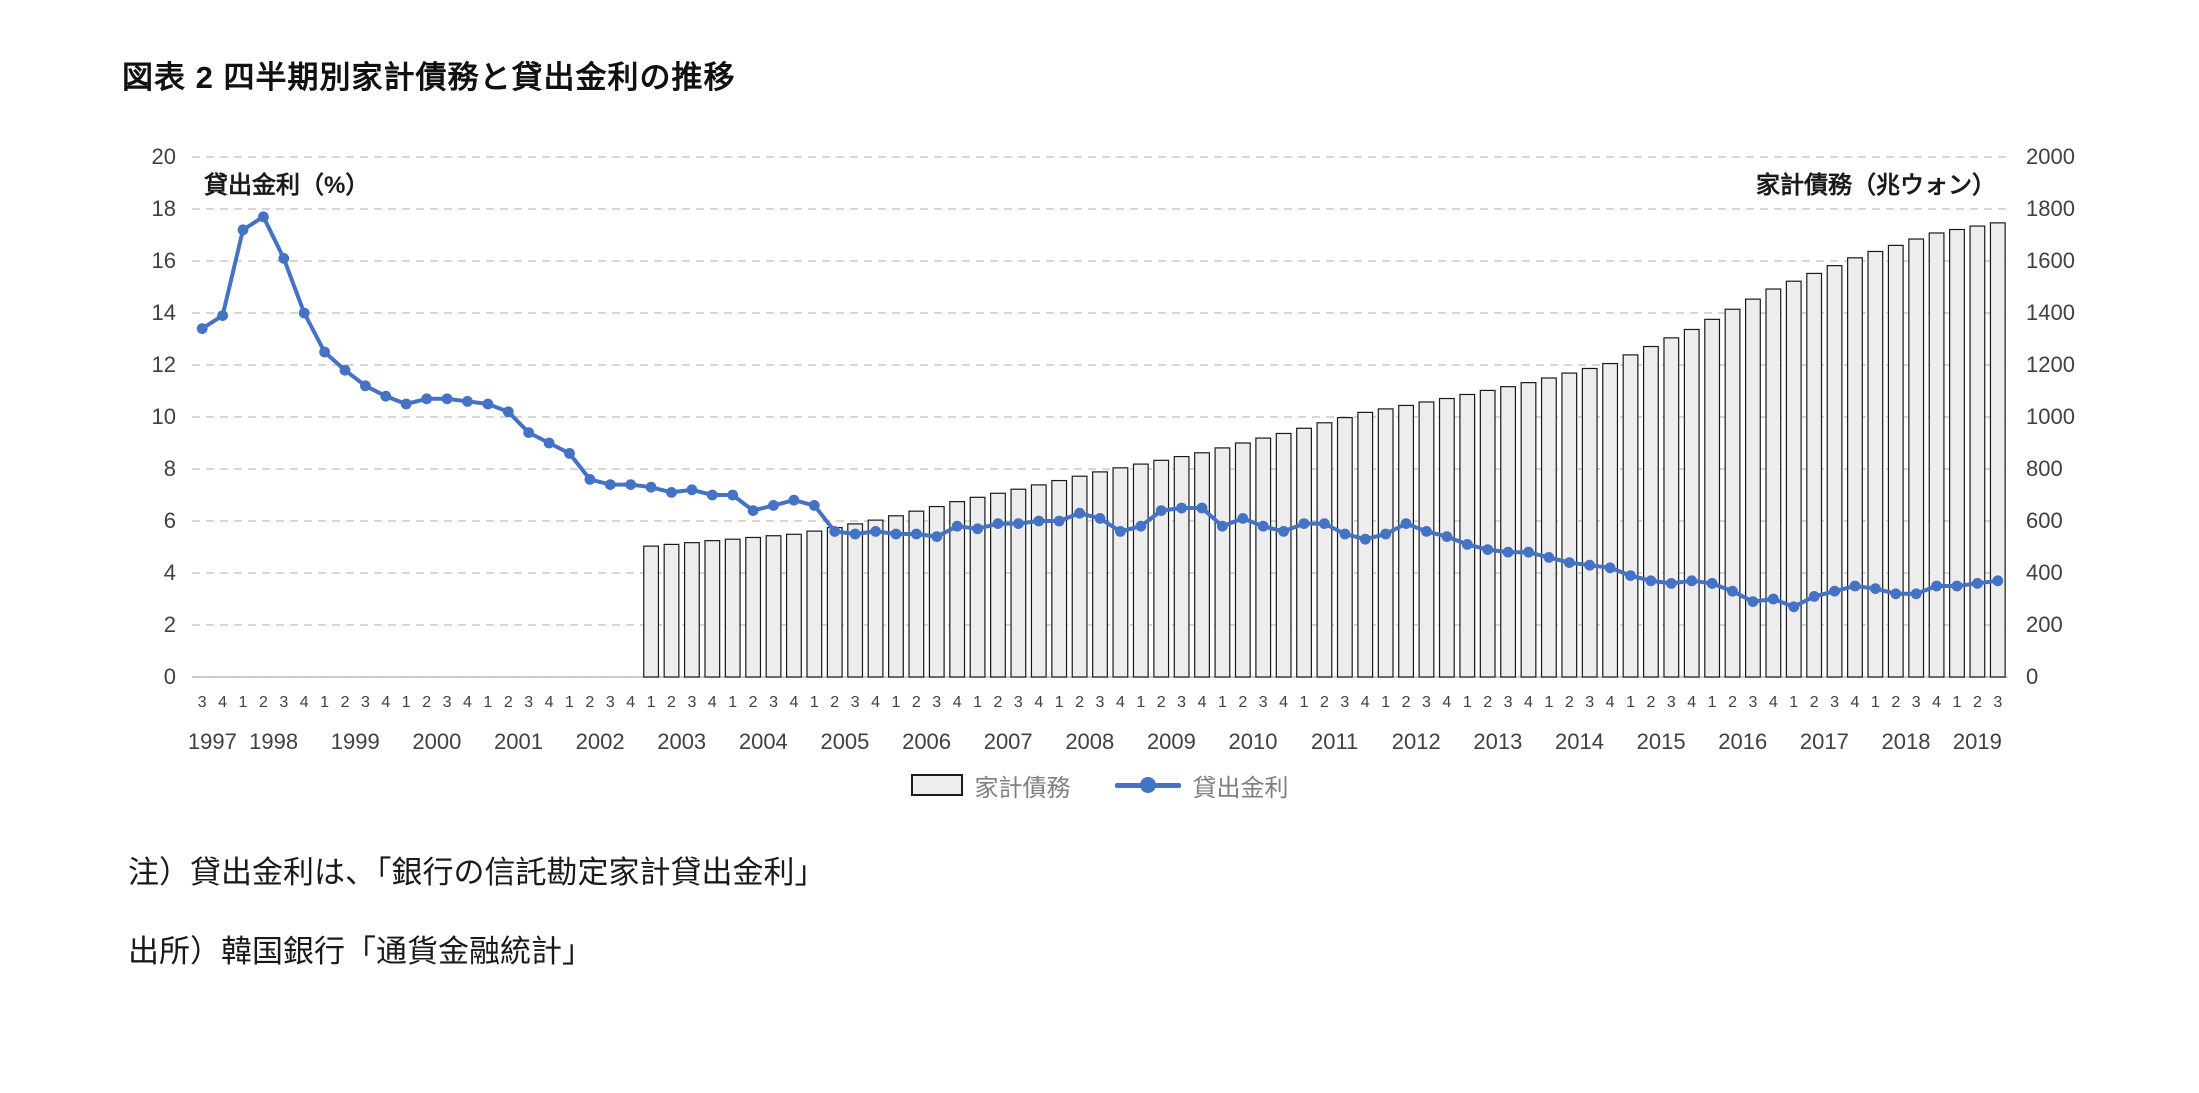  I want to click on note-line: 注）貸出金利は、「銀行の信託勘定家計貸出金利」, so click(477, 872).